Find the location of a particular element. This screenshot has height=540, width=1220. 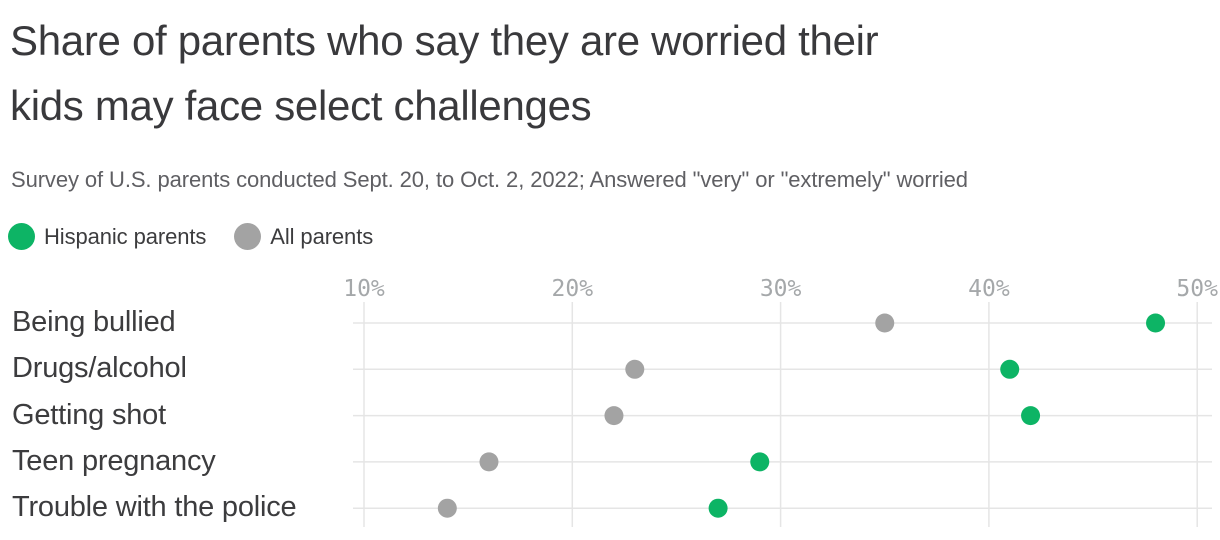

title-line-2: kids may face select challenges is located at coordinates (301, 105).